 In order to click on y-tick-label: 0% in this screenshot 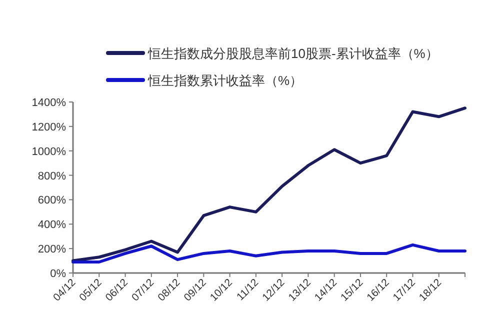, I will do `click(58, 274)`.